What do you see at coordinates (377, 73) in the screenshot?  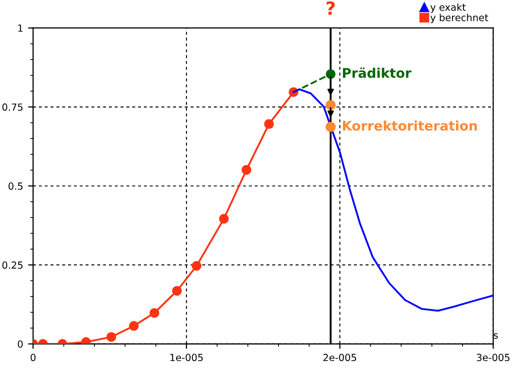 I see `annotation: Prädiktor` at bounding box center [377, 73].